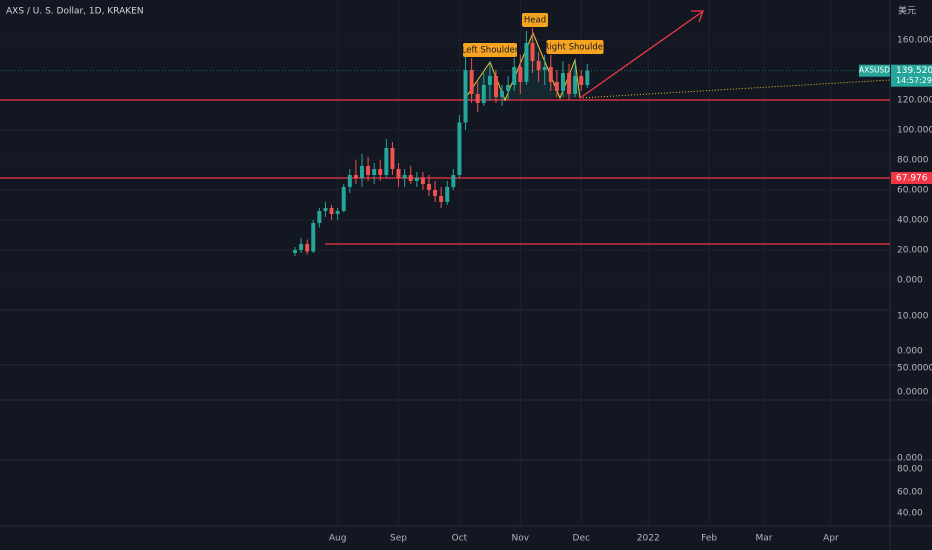 Image resolution: width=932 pixels, height=550 pixels. I want to click on symbol-label: AXSUSD, so click(874, 70).